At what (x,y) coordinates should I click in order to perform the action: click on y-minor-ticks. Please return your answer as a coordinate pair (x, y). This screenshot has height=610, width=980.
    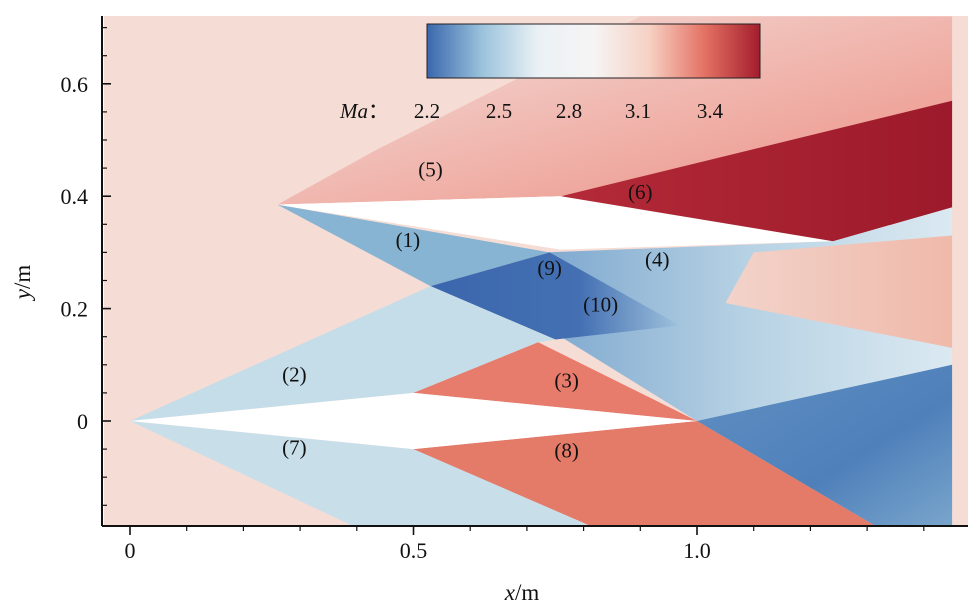
    Looking at the image, I should click on (104, 266).